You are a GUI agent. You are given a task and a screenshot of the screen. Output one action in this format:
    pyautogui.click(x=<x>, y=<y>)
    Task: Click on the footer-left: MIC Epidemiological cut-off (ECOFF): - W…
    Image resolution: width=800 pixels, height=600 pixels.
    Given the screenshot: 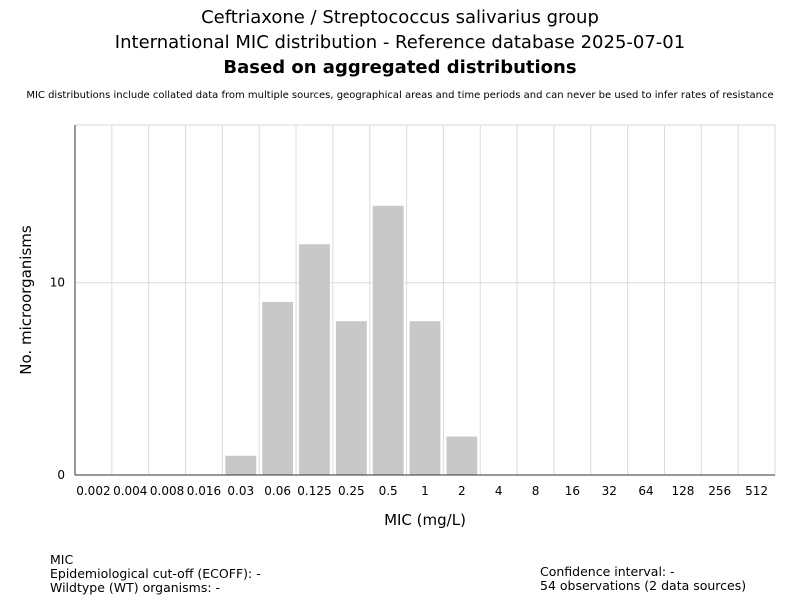 What is the action you would take?
    pyautogui.click(x=155, y=574)
    